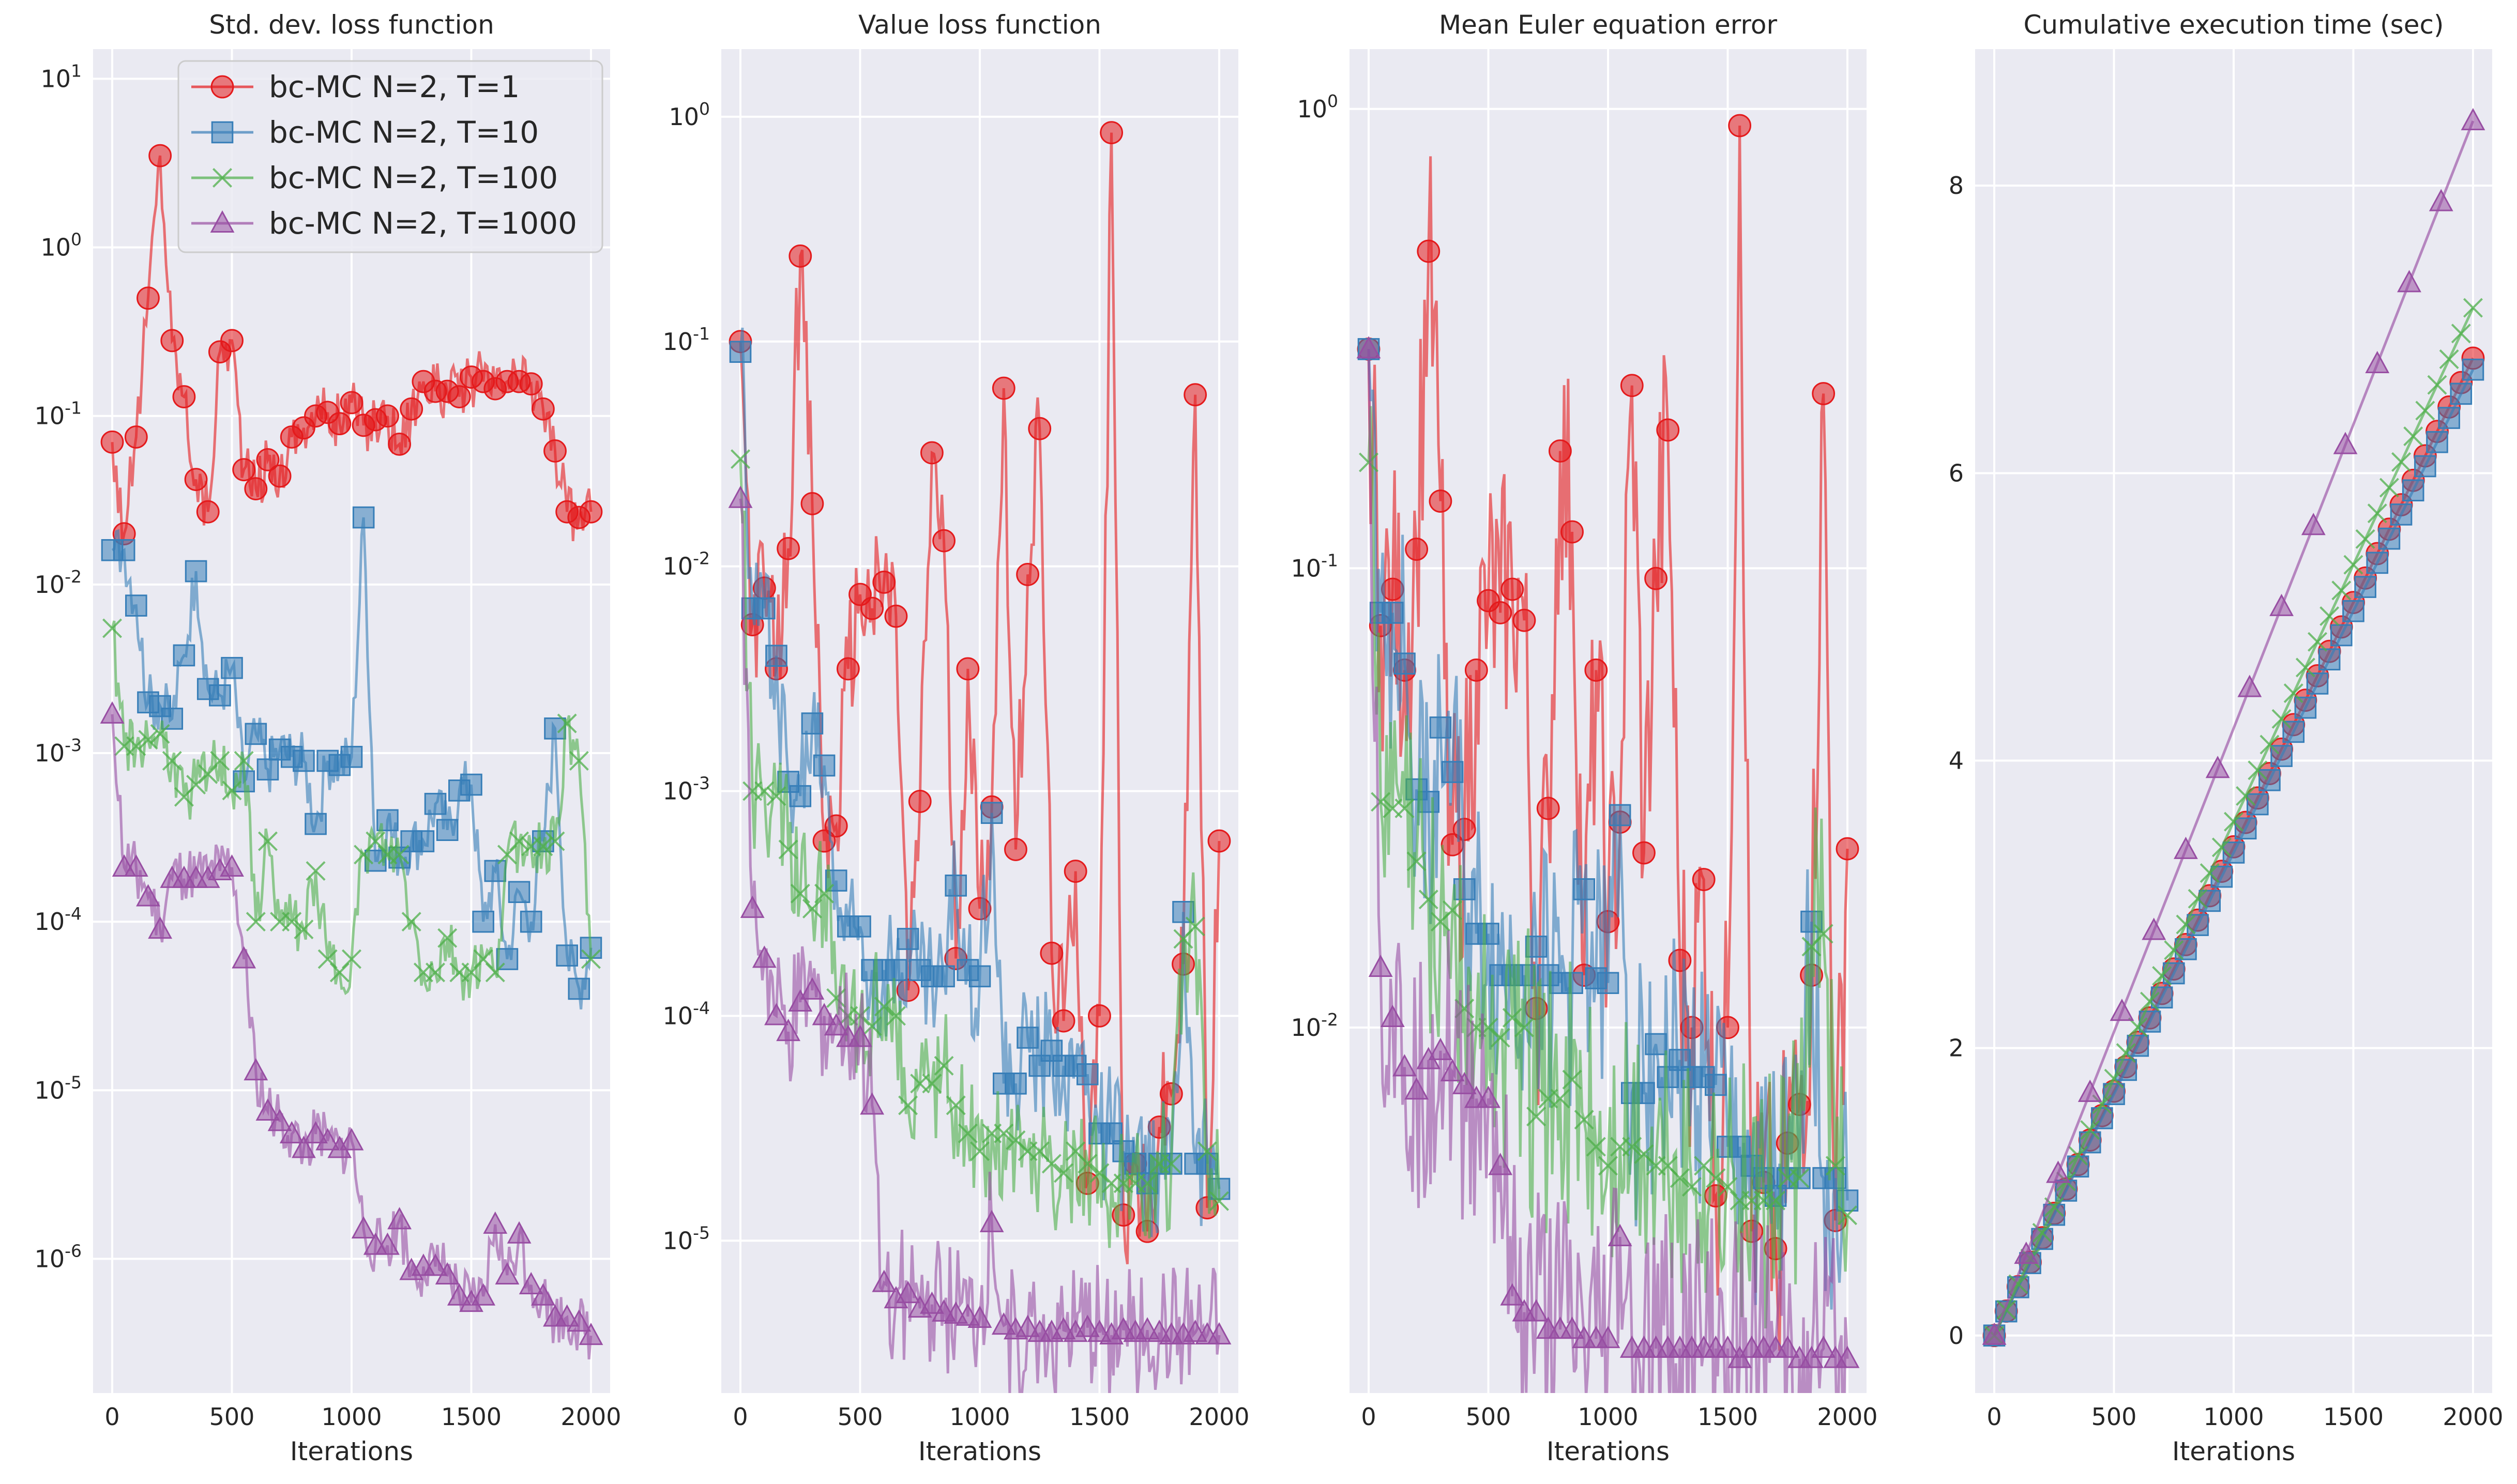 The height and width of the screenshot is (1484, 2517). What do you see at coordinates (980, 1417) in the screenshot?
I see `x-tick-label: 1000` at bounding box center [980, 1417].